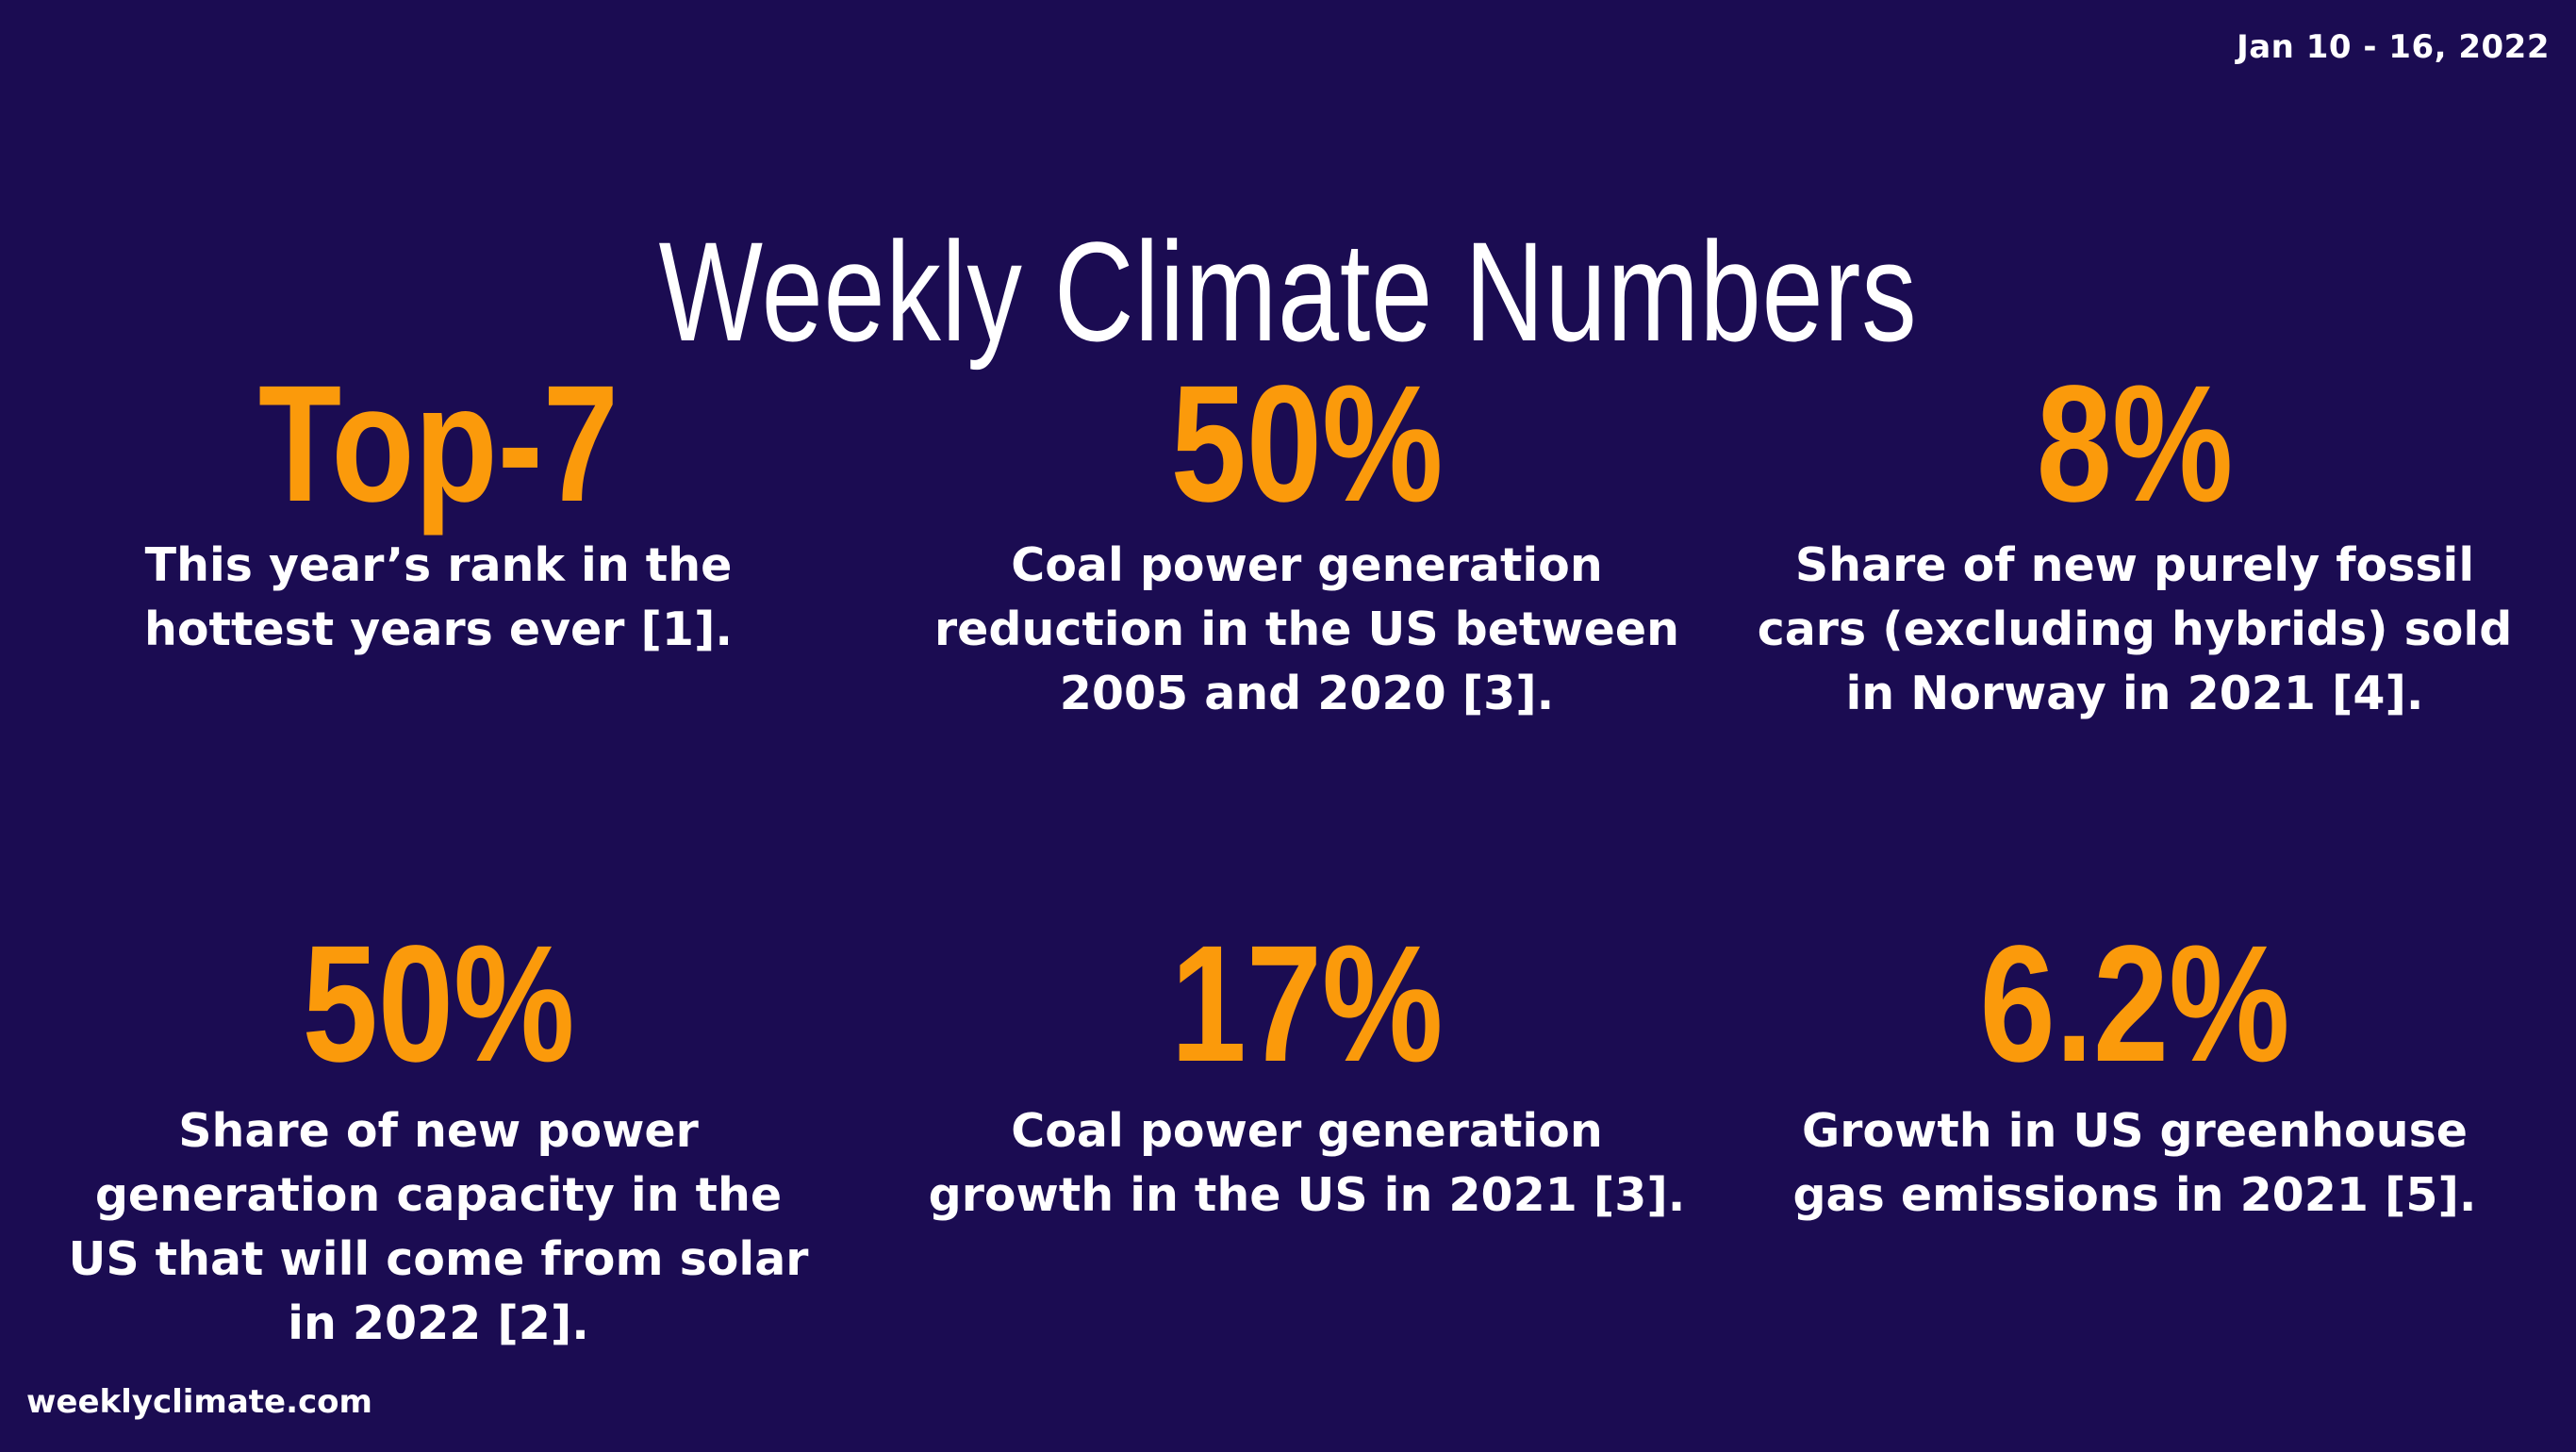  What do you see at coordinates (2393, 47) in the screenshot?
I see `date-range: Jan 10 - 16, 2022` at bounding box center [2393, 47].